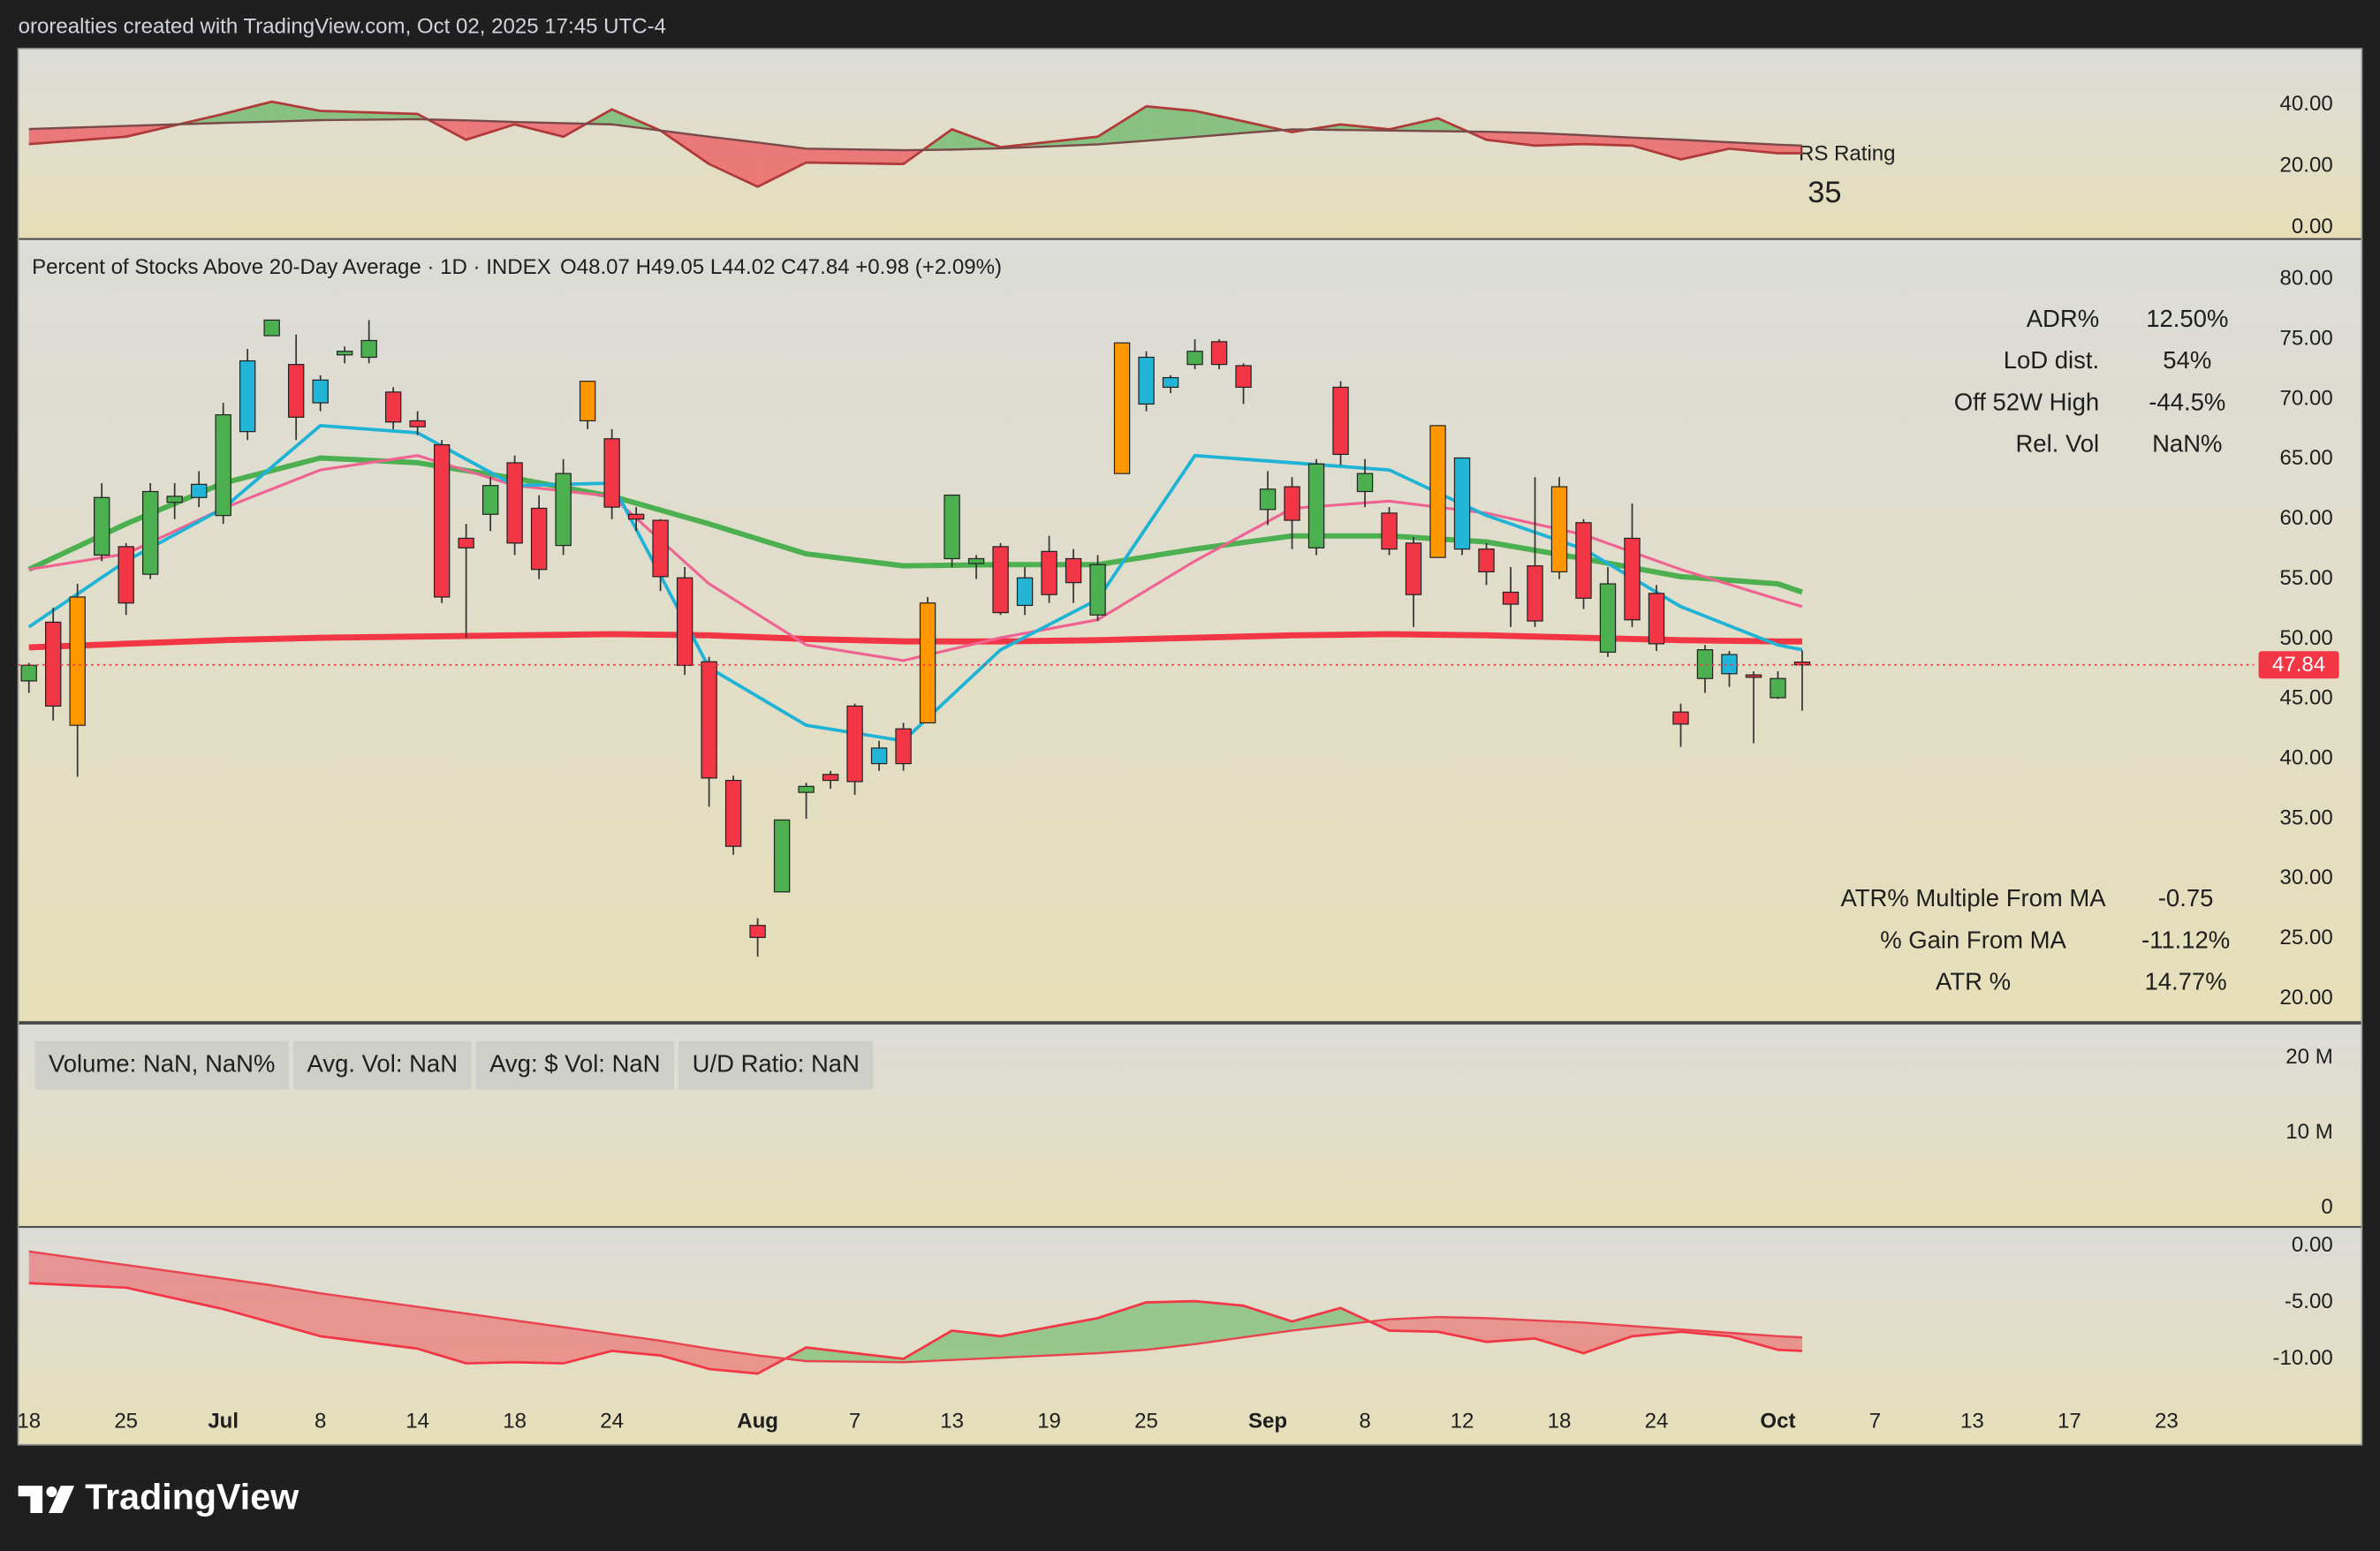 The image size is (2380, 1551). I want to click on stat-label: Rel. Vol, so click(2057, 444).